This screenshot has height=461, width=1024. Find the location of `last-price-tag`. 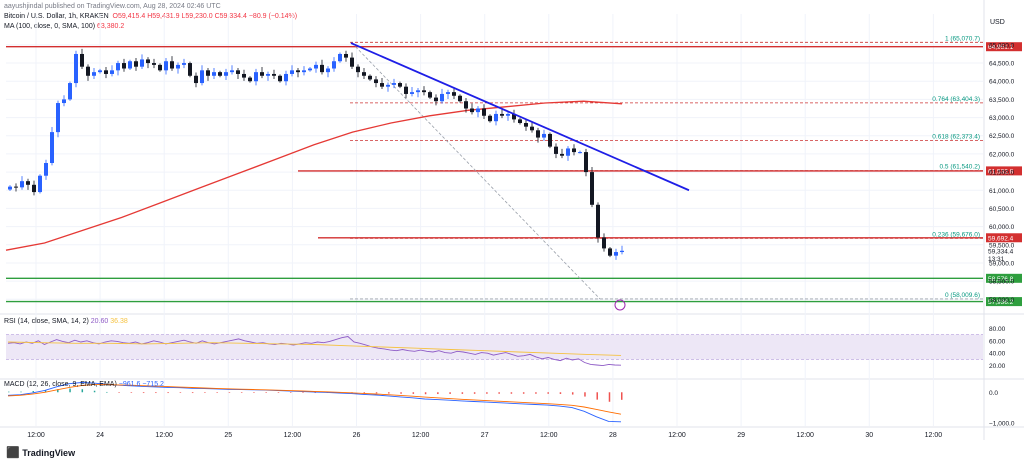

last-price-tag is located at coordinates (1004, 254).